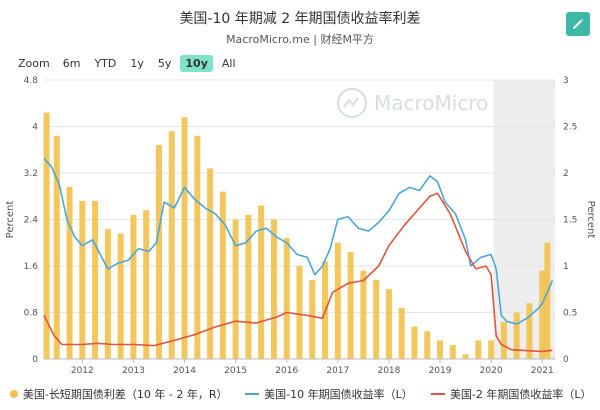 This screenshot has width=600, height=410. I want to click on watermark-text: MacroMicro, so click(431, 103).